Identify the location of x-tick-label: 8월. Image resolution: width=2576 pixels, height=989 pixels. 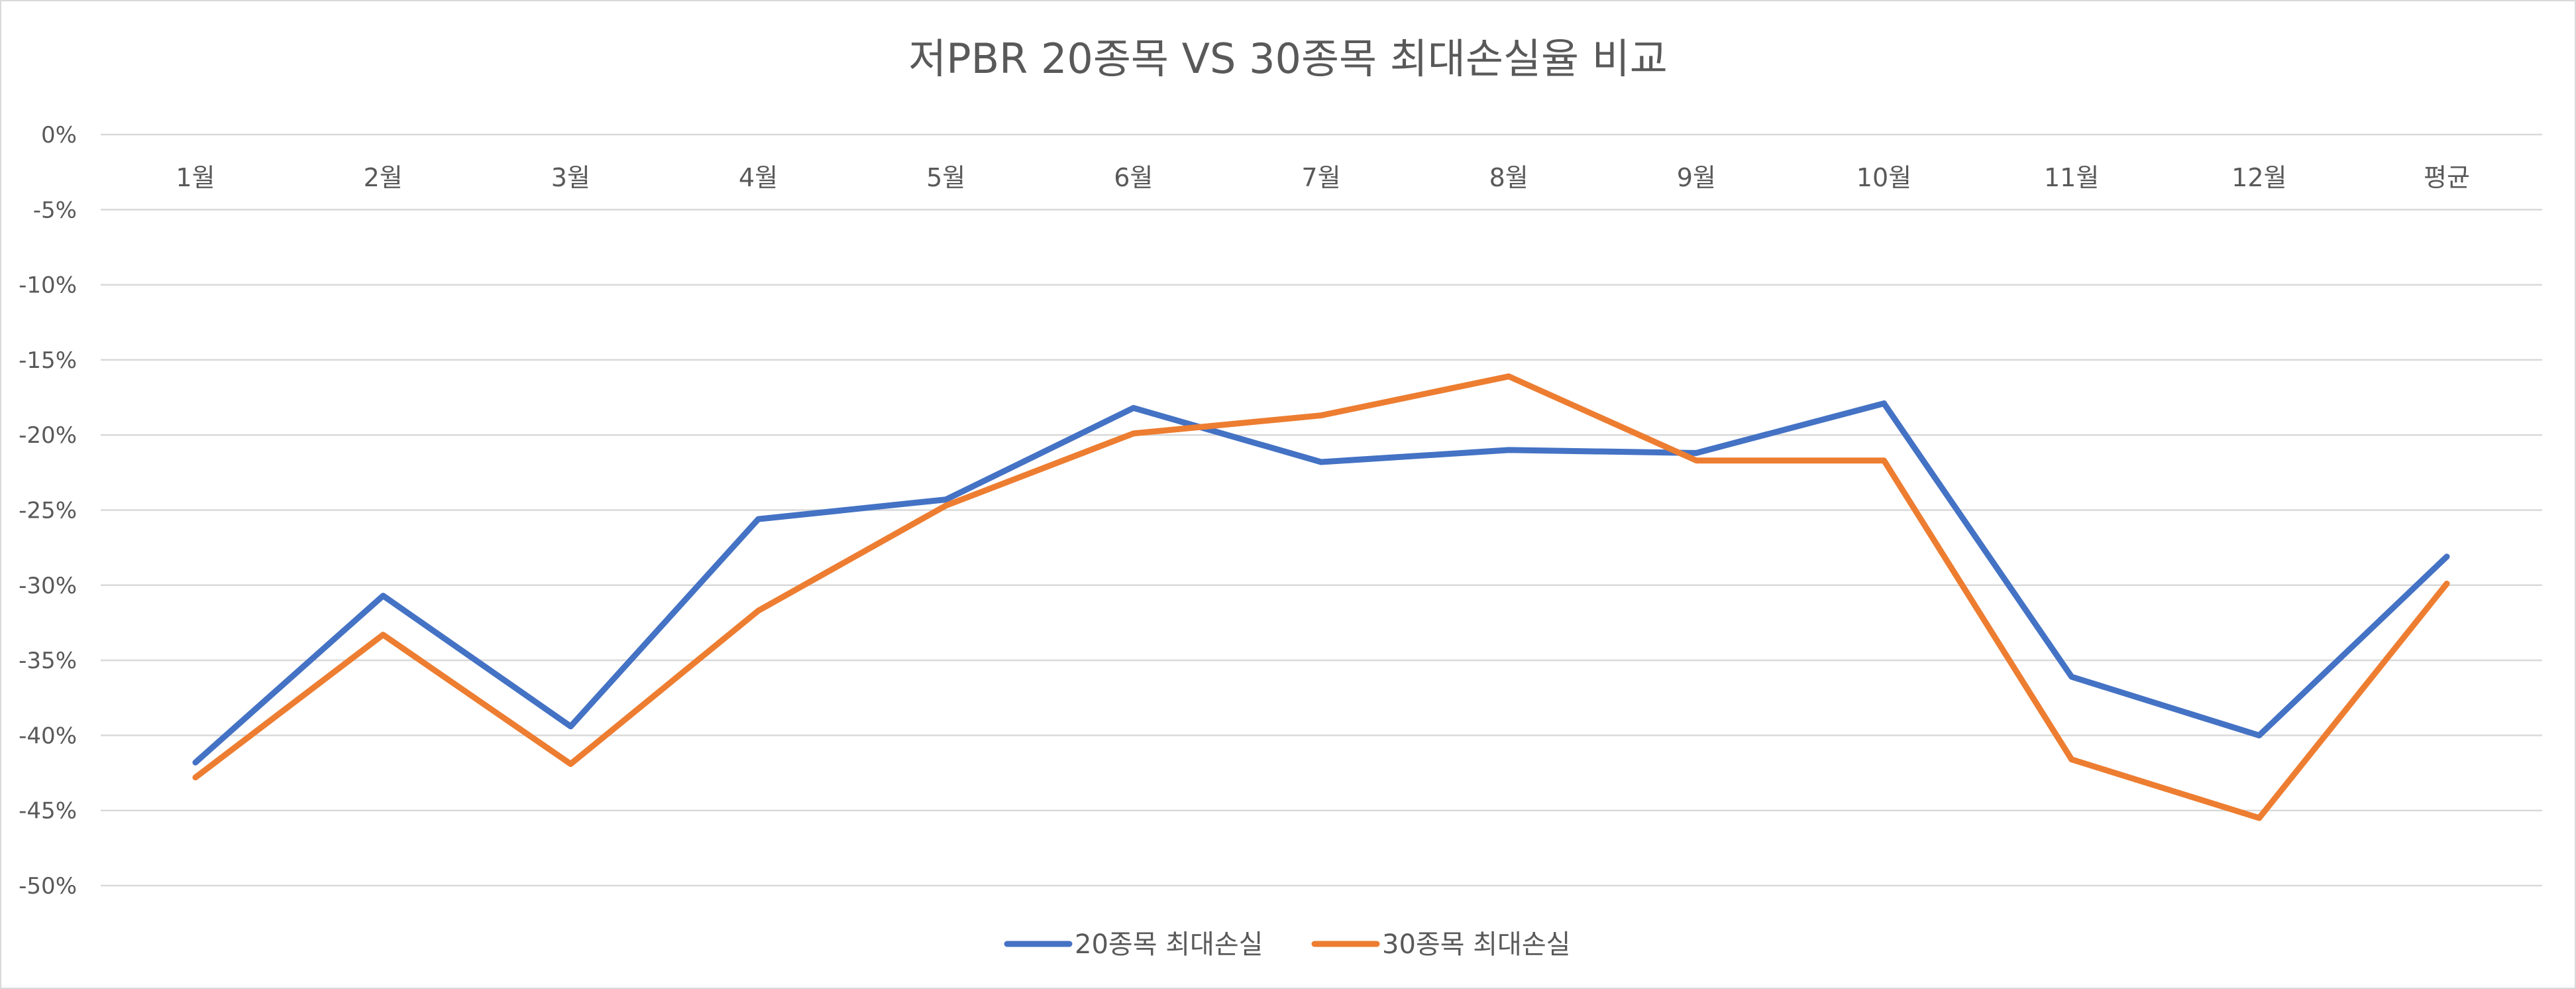
(1509, 177).